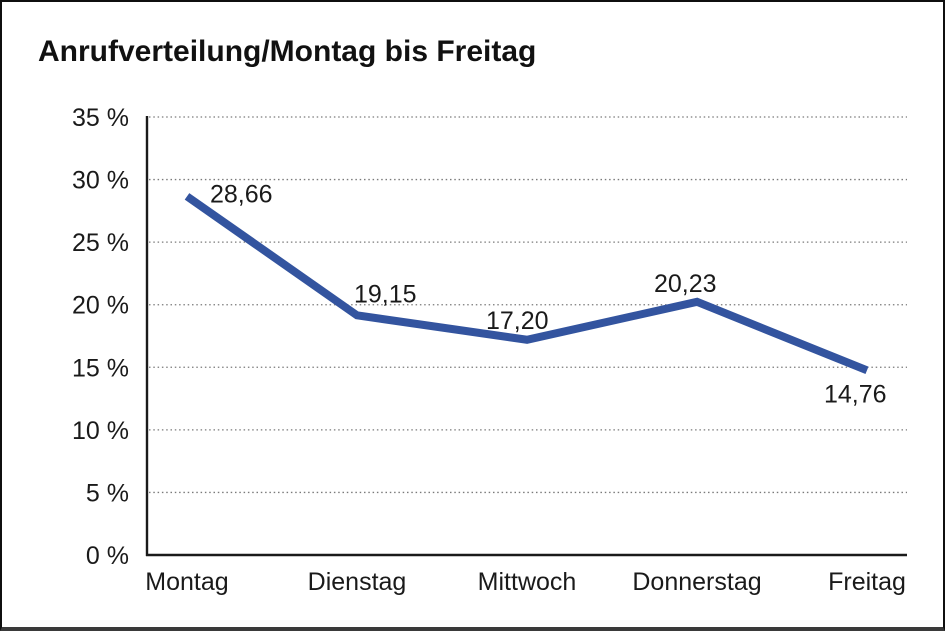 The height and width of the screenshot is (631, 945). Describe the element at coordinates (517, 321) in the screenshot. I see `data-label: 17,20` at that location.